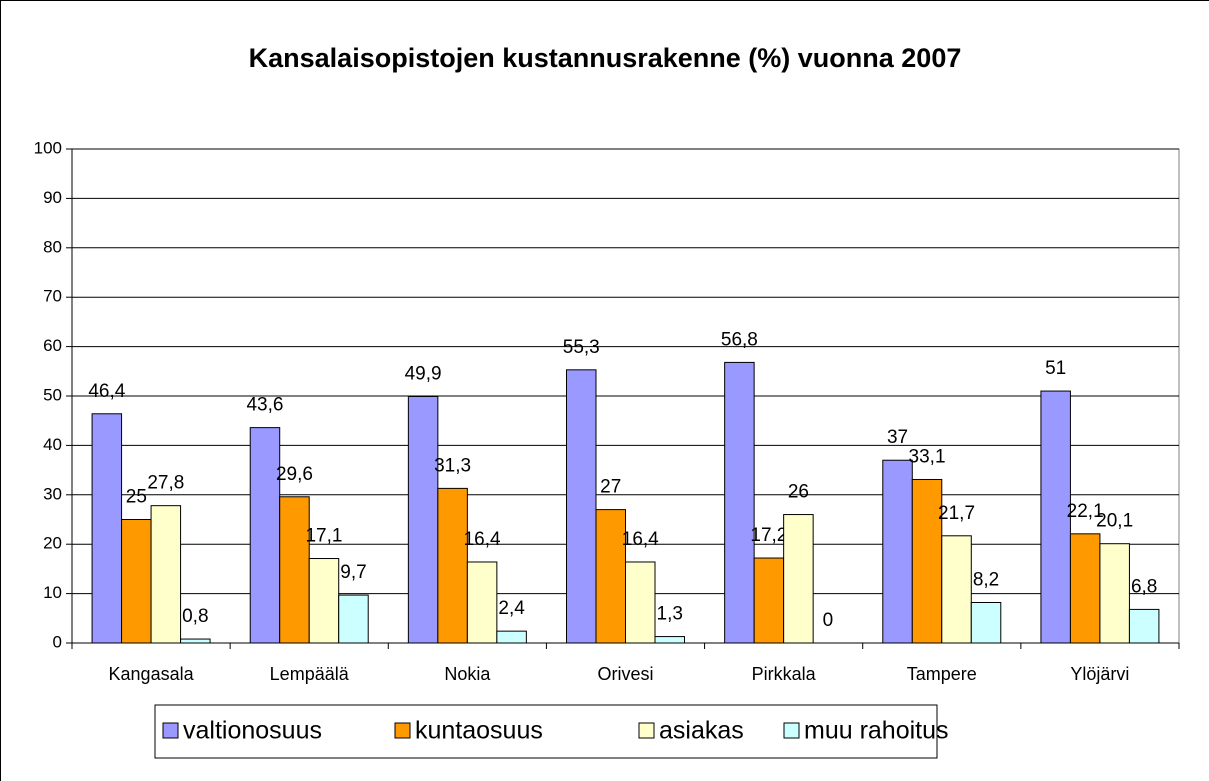 The width and height of the screenshot is (1209, 781). What do you see at coordinates (195, 616) in the screenshot?
I see `data-label: 0,8` at bounding box center [195, 616].